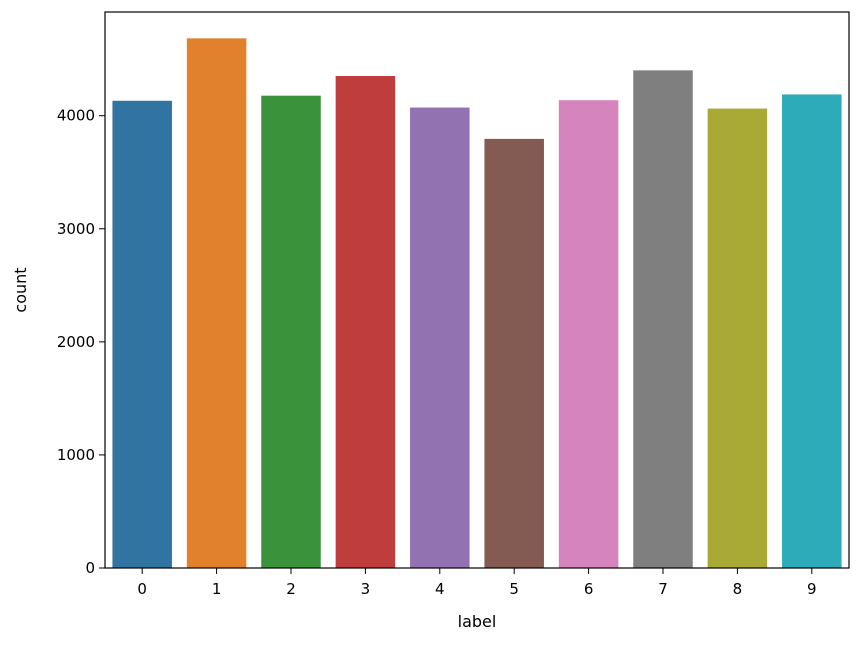 The image size is (863, 646). I want to click on y-tick-label-1000: 1000, so click(76, 455).